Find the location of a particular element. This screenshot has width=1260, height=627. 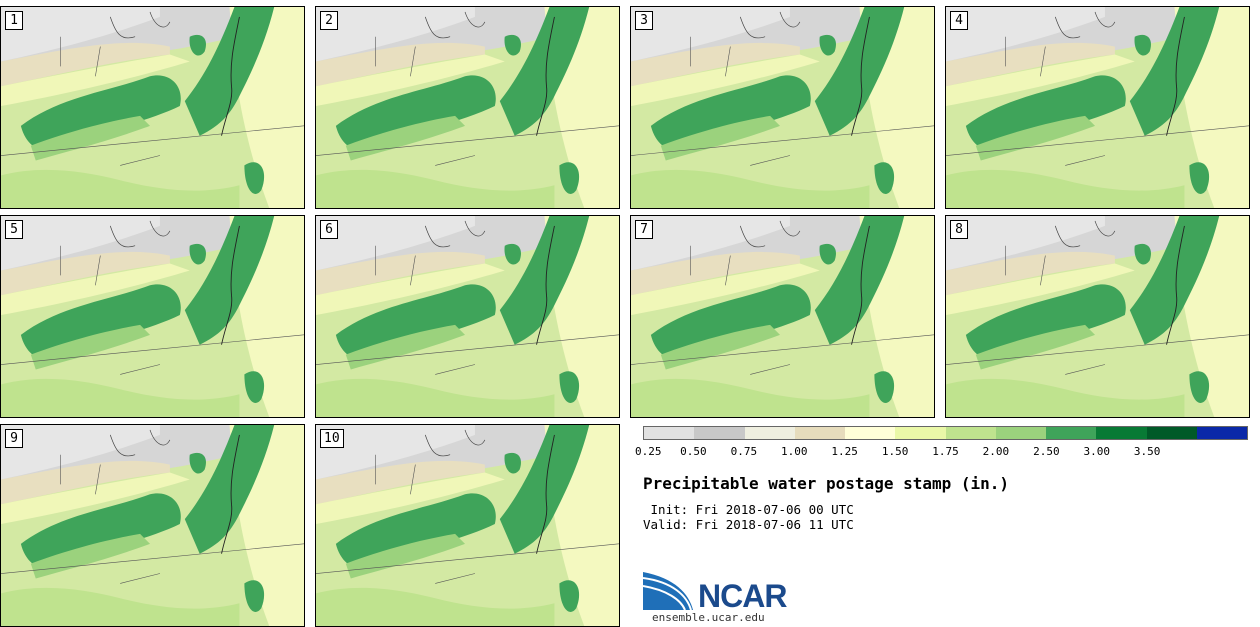

panel-number: 1 is located at coordinates (14, 20).